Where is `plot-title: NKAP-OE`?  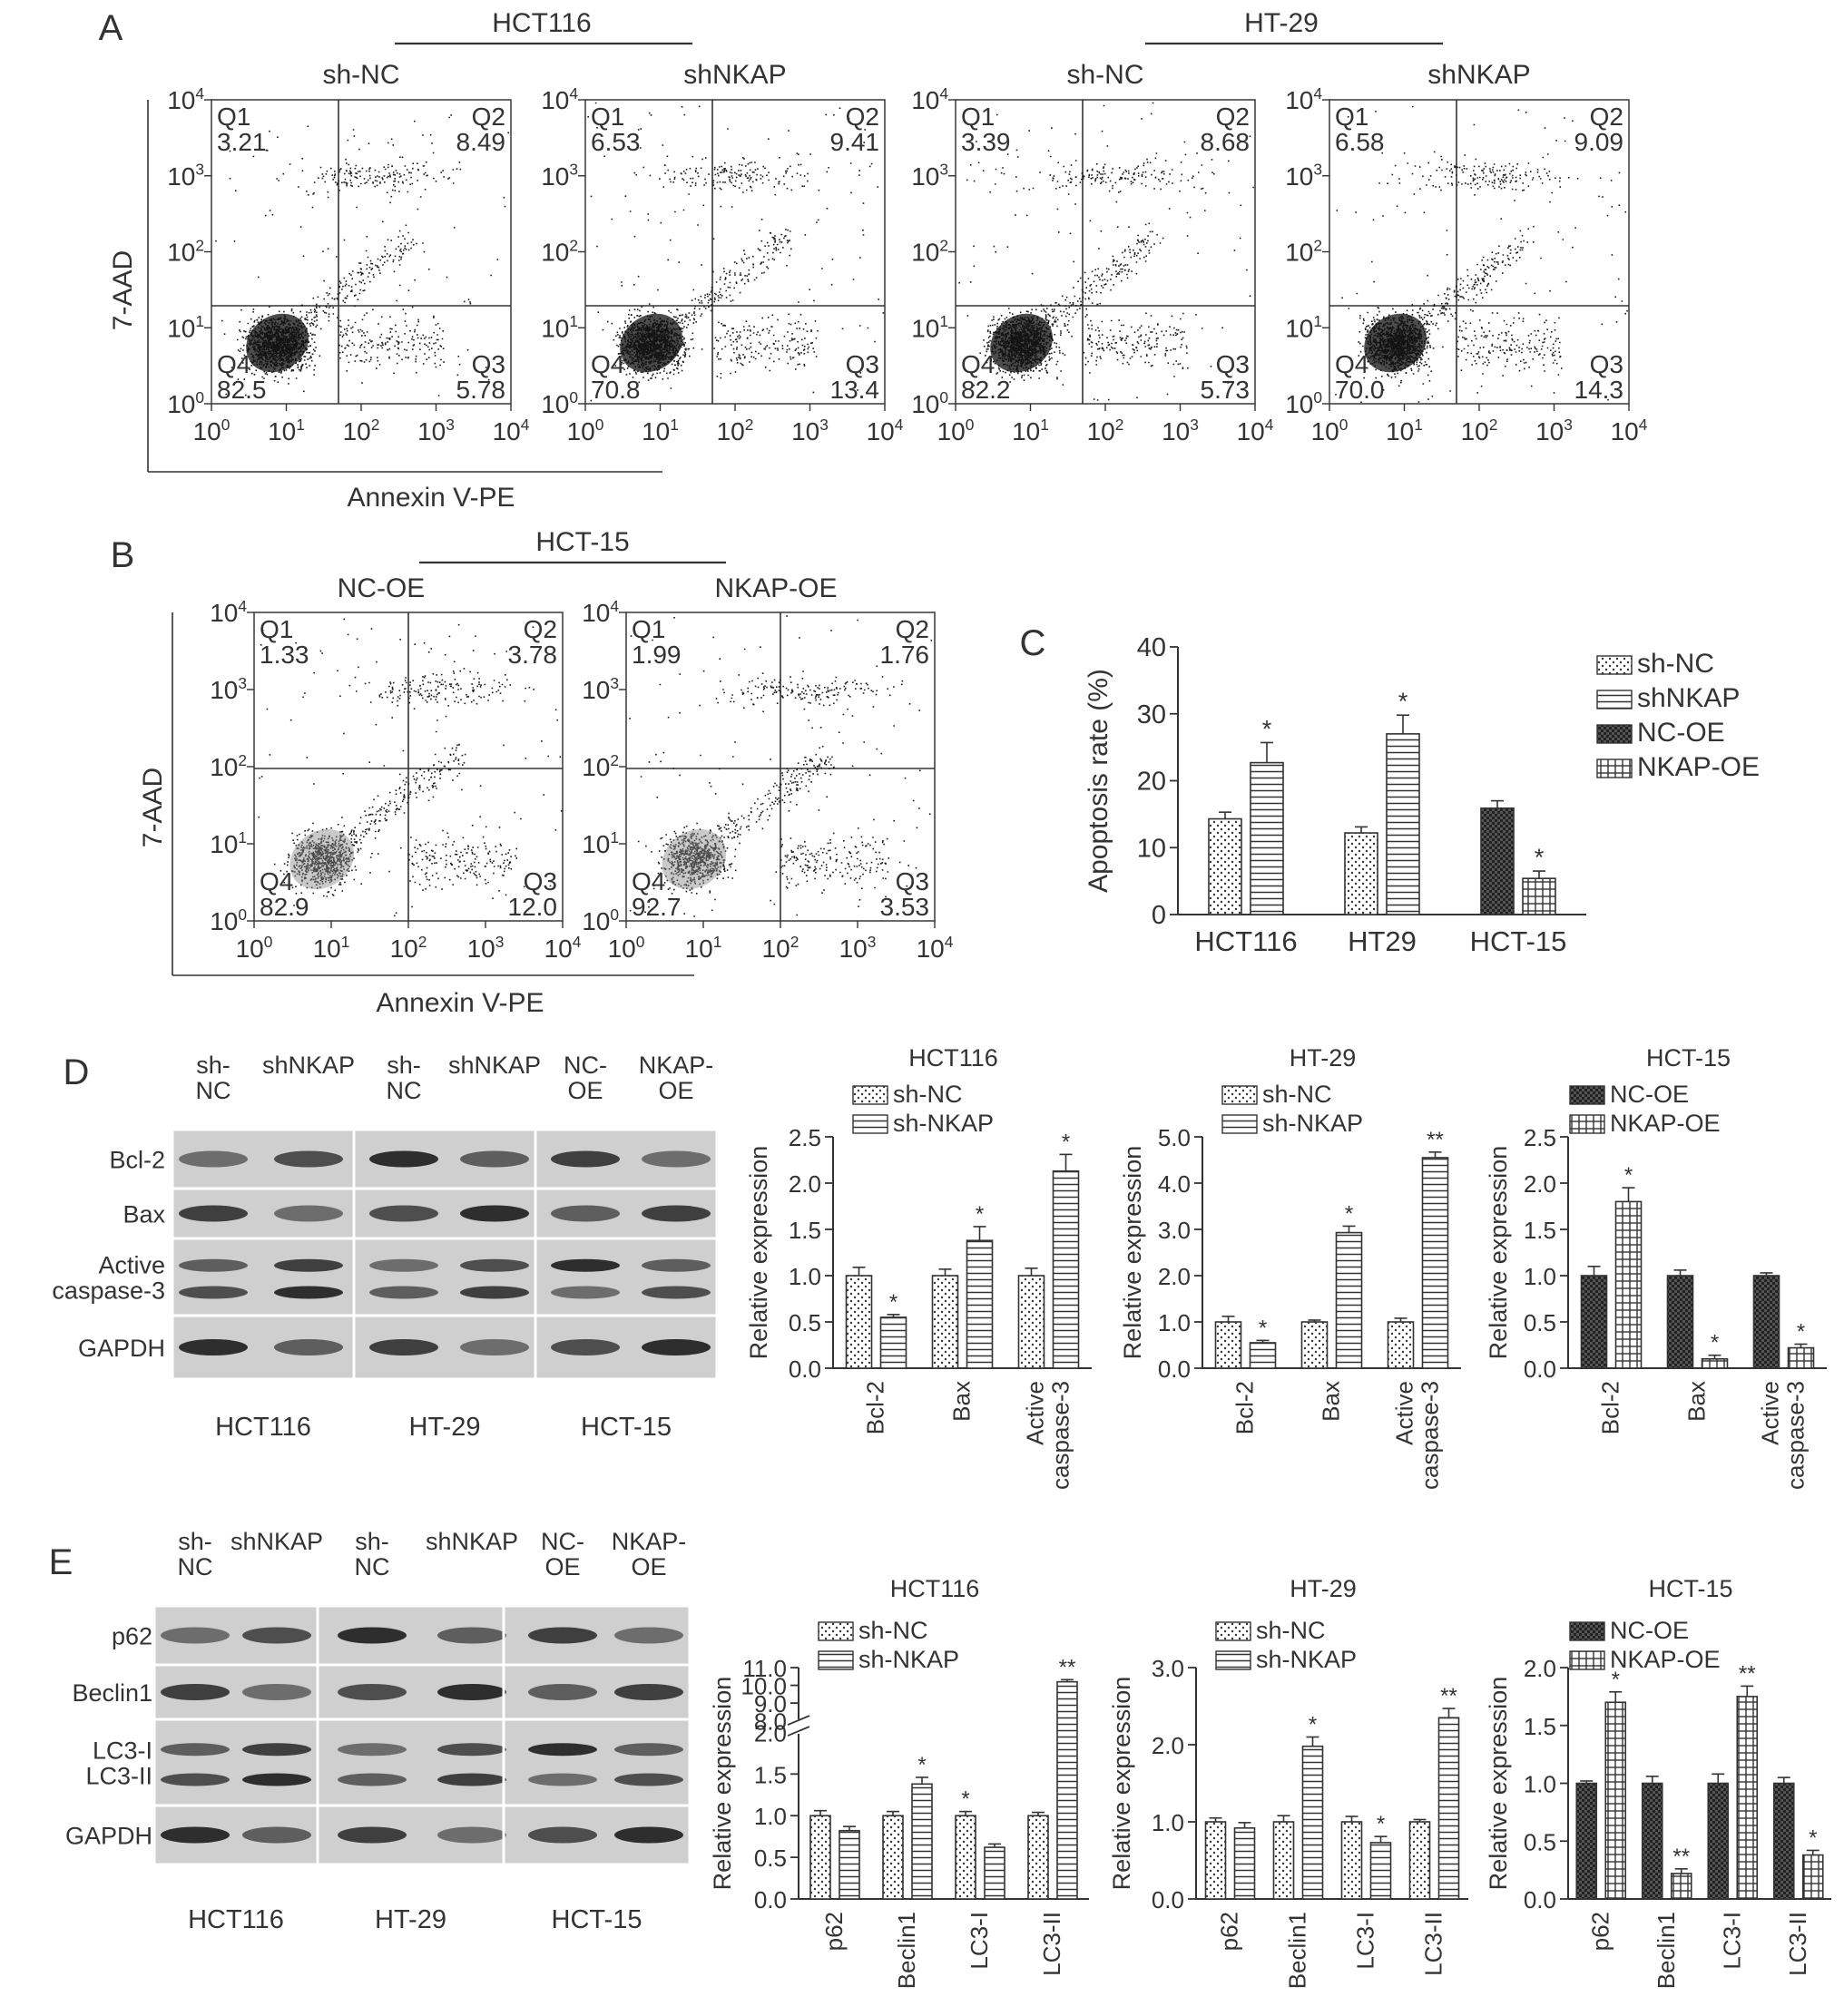
plot-title: NKAP-OE is located at coordinates (775, 588).